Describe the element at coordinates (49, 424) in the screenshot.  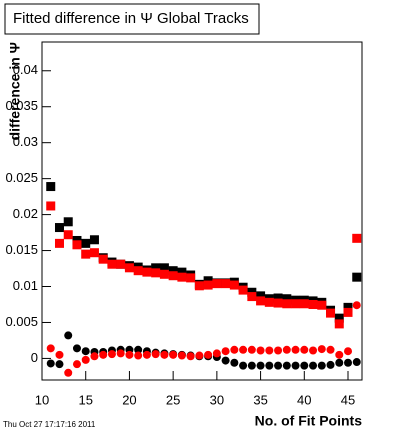
I see `footer: Thu Oct 27 17:17:16 2011` at that location.